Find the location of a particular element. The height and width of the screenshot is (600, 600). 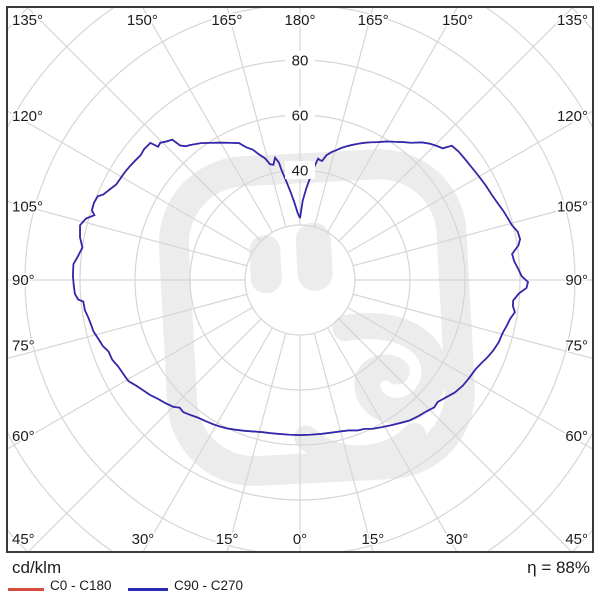

angle-tick-label-75deg-right: 75° is located at coordinates (576, 346).